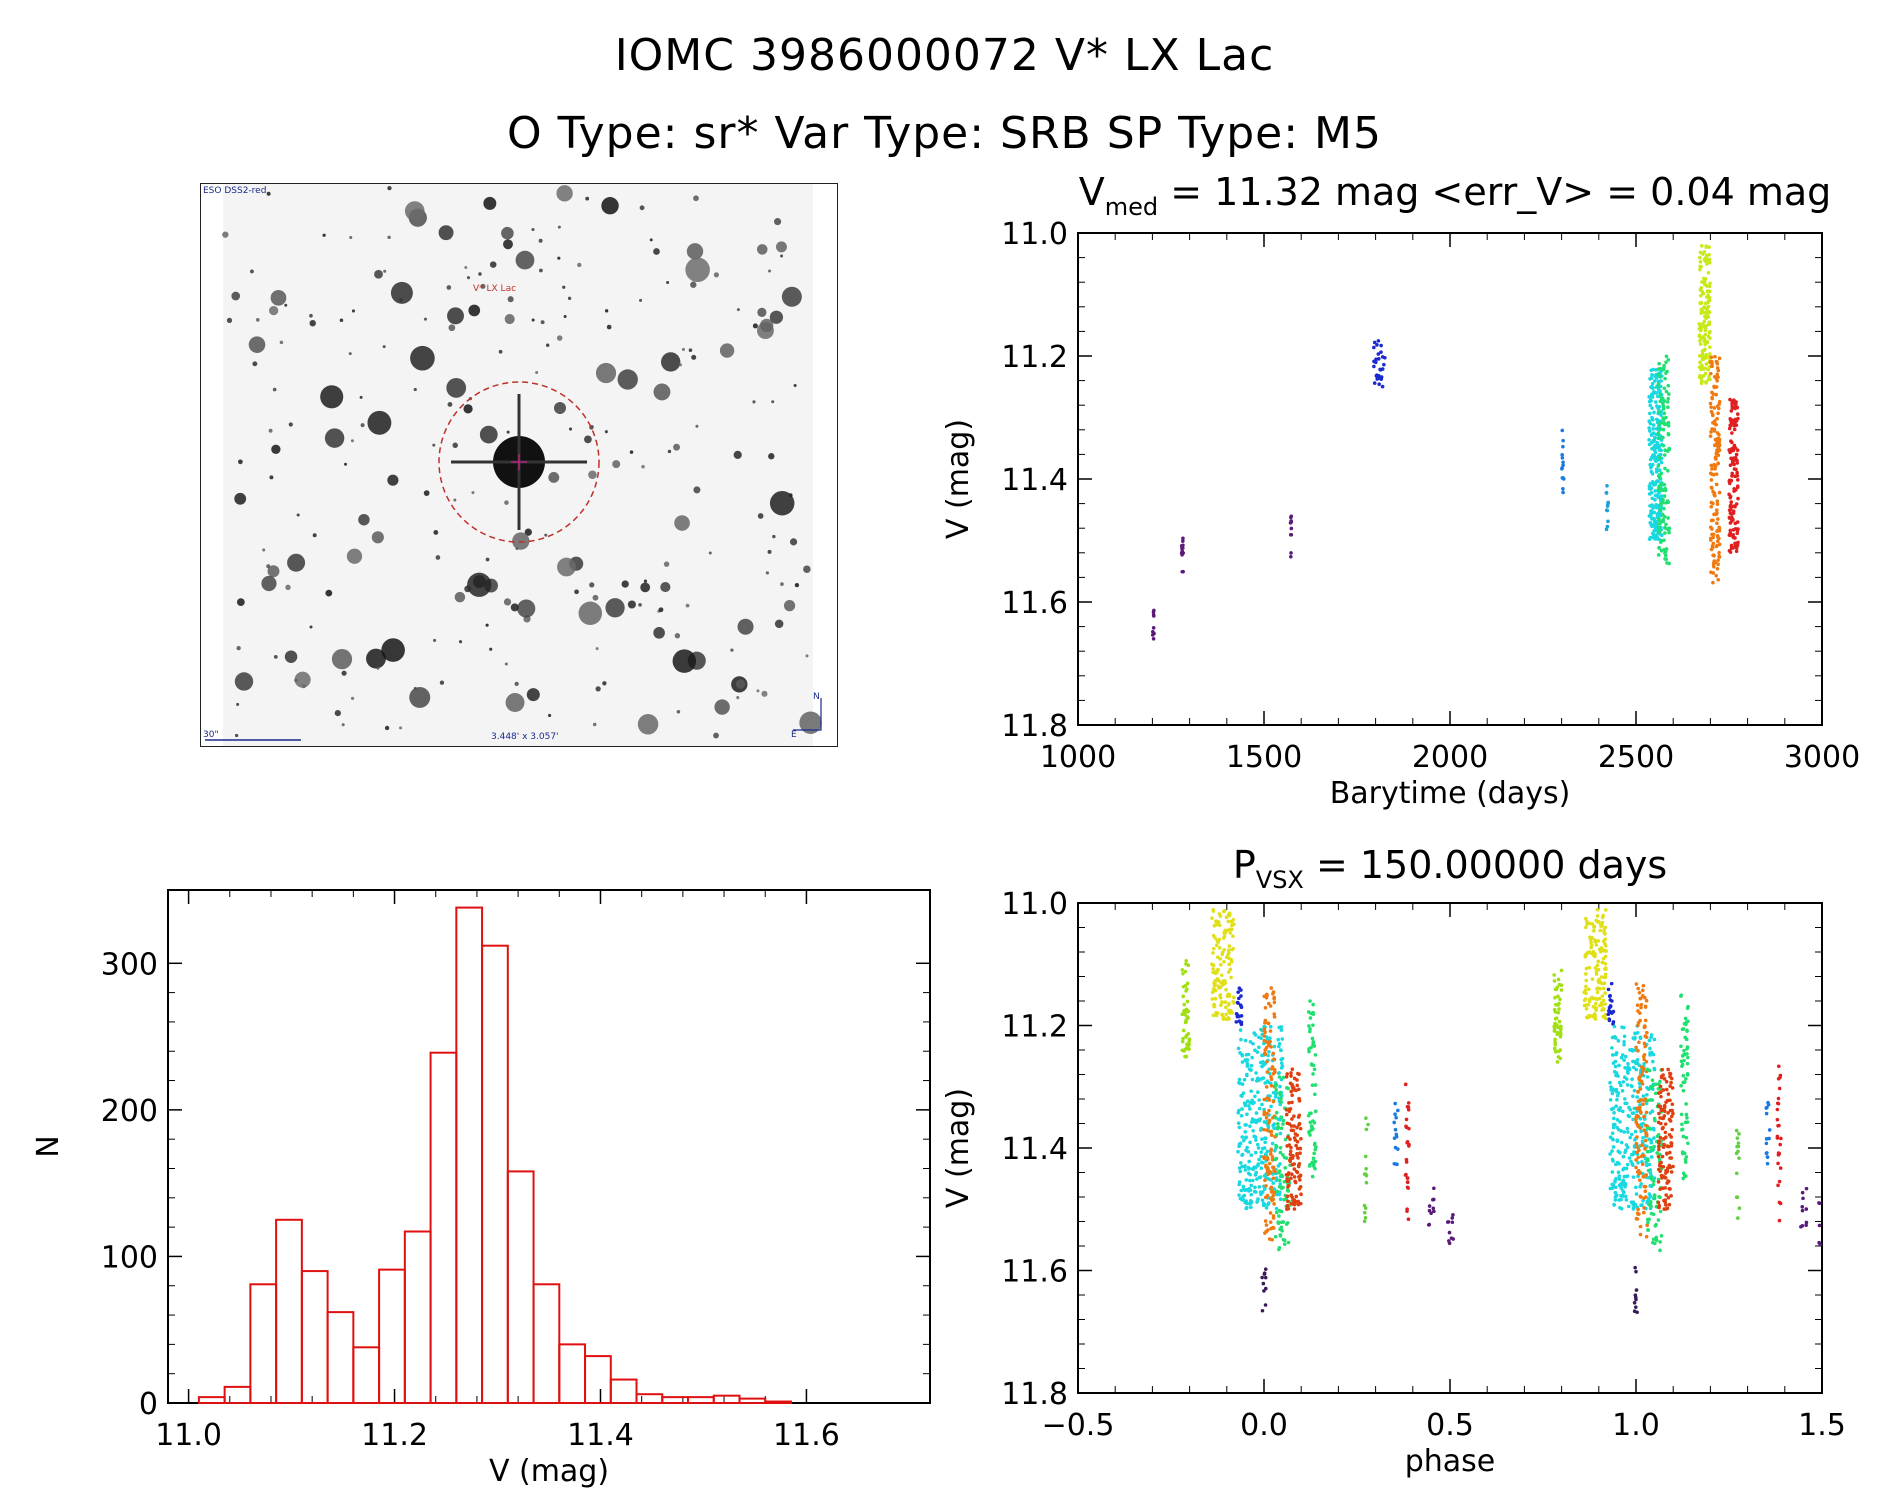  Describe the element at coordinates (1078, 757) in the screenshot. I see `x-tick-label: 1000` at that location.